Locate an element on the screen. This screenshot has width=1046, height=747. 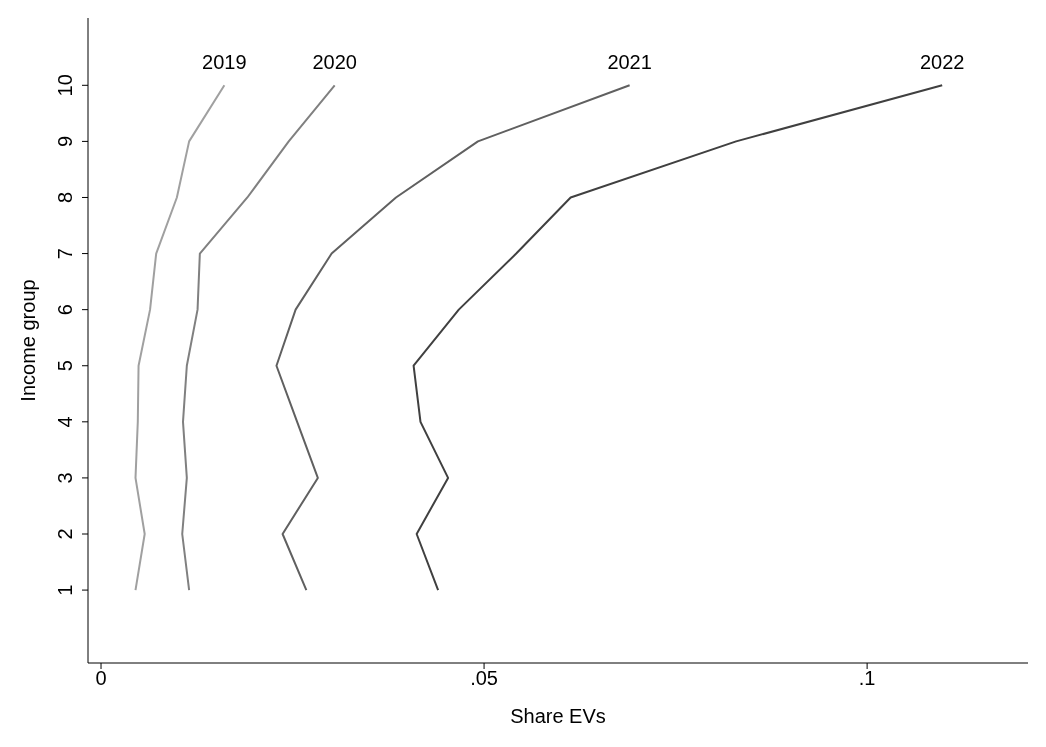
series-label: 2019 is located at coordinates (224, 62).